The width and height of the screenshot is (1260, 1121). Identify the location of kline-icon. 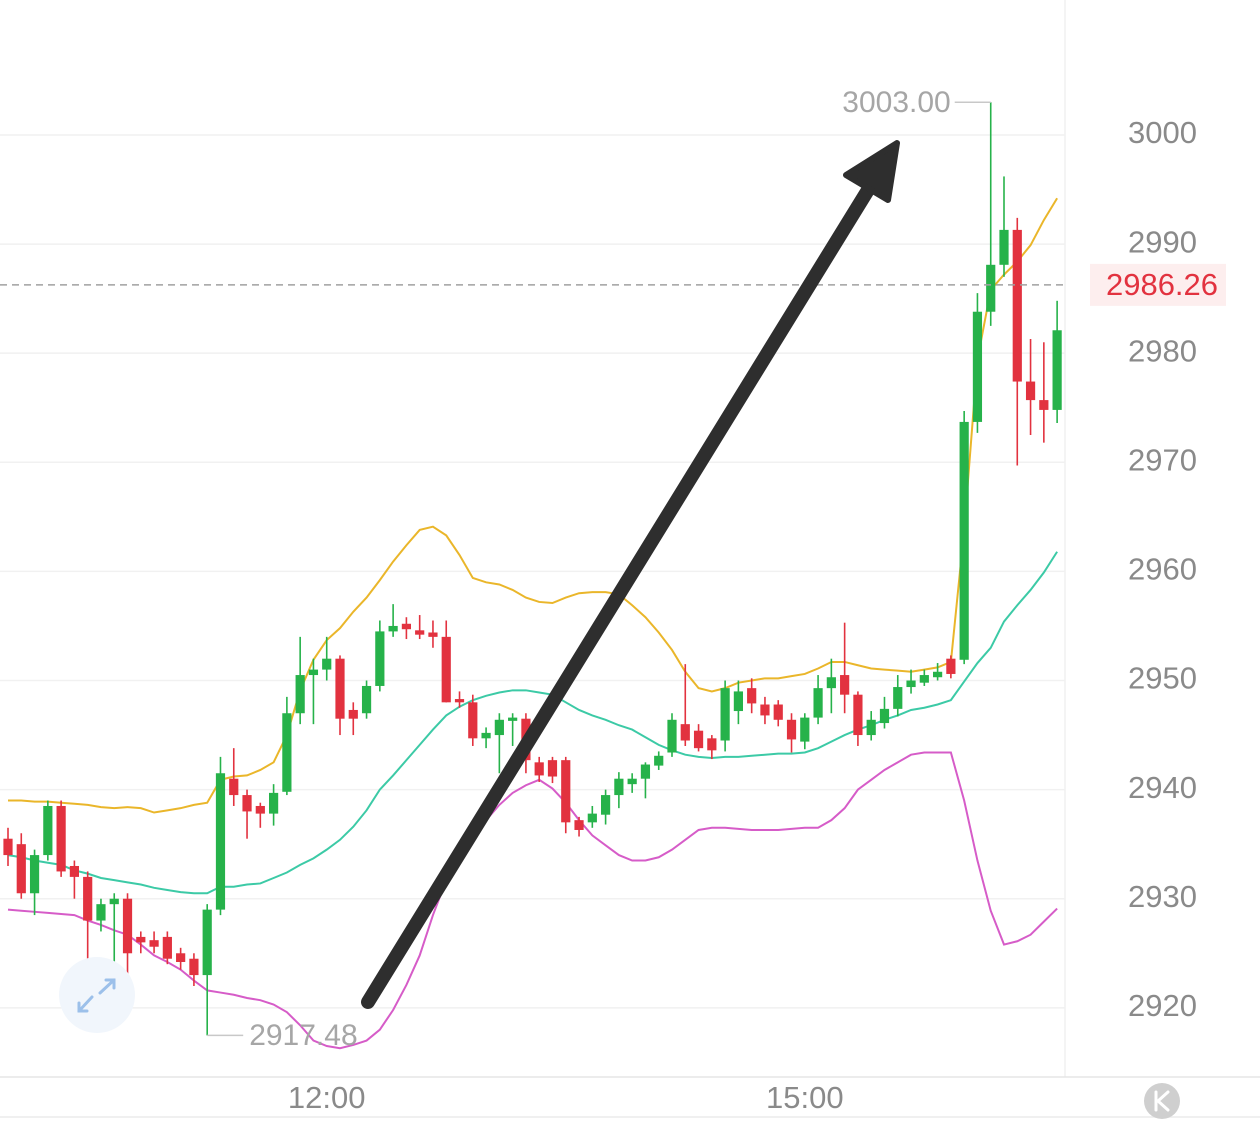
(1162, 1101).